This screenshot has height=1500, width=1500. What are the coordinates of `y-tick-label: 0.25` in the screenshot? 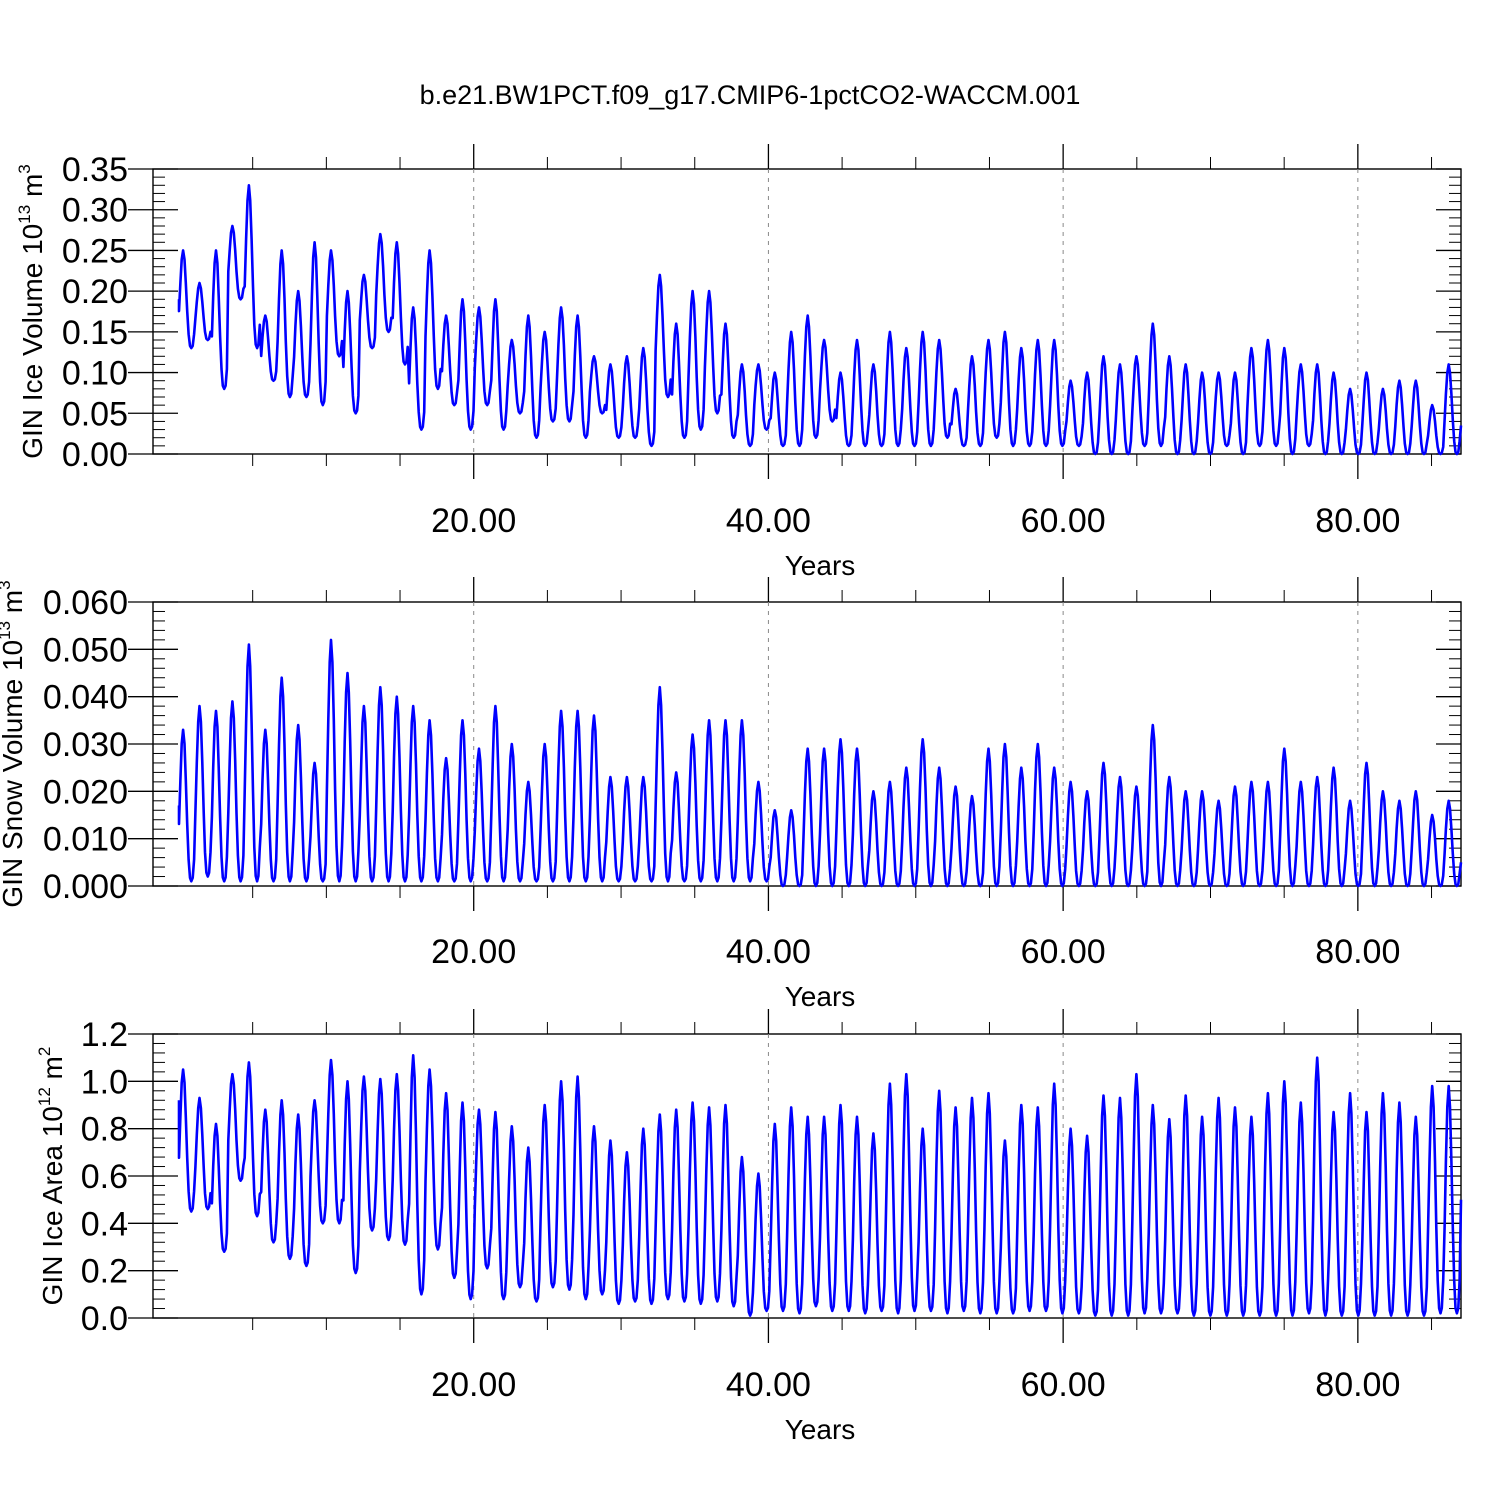 It's located at (95, 251).